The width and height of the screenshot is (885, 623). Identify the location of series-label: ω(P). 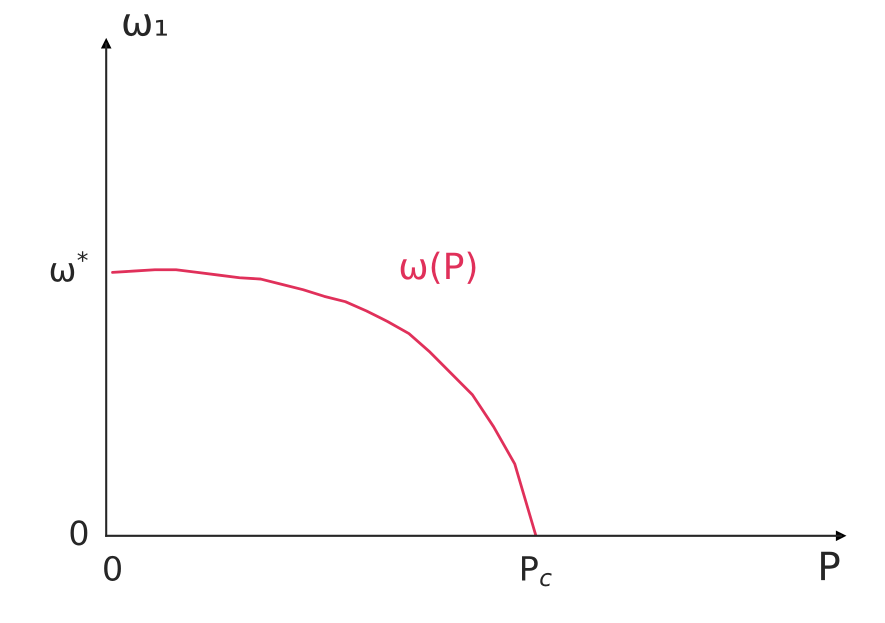
(438, 268).